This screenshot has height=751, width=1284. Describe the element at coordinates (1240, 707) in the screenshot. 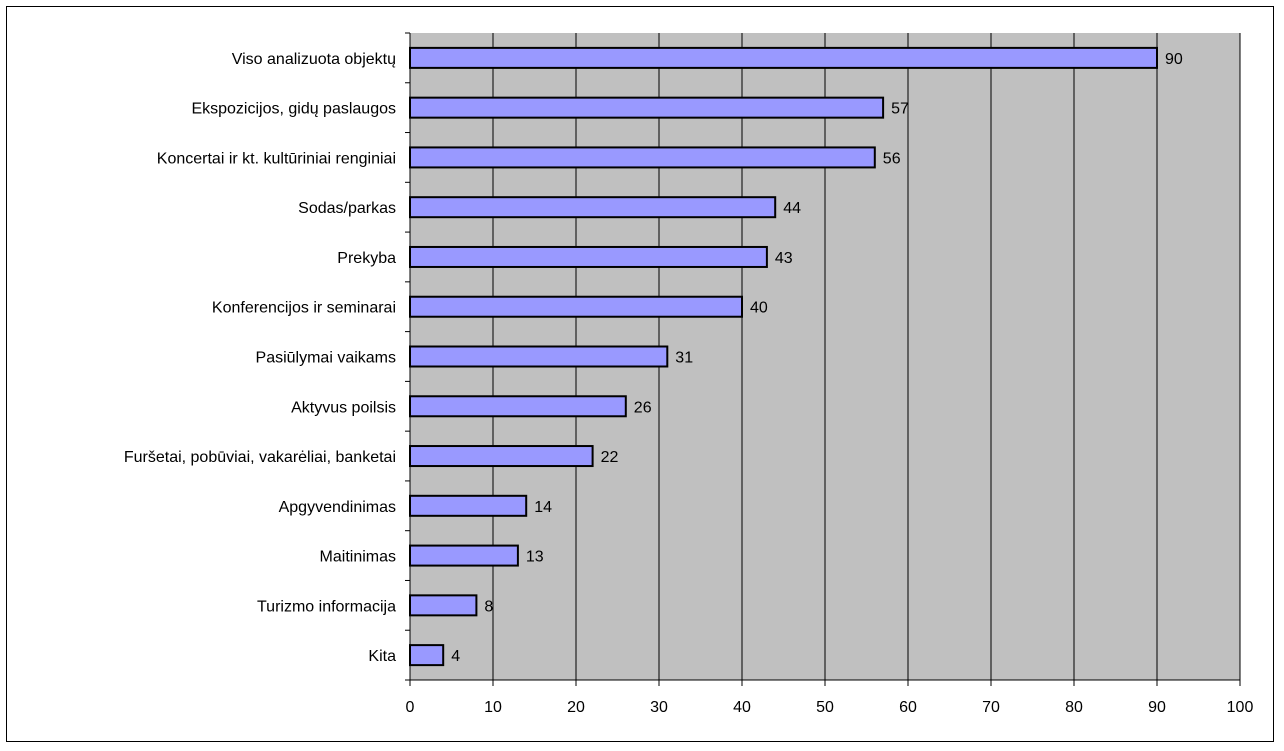

I see `x-tick-label: 100` at that location.